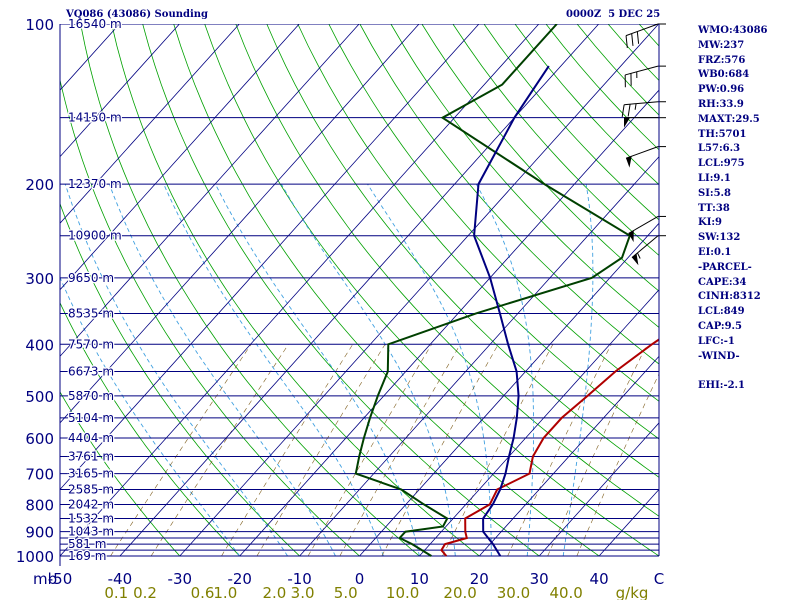  I want to click on pressure-tick-label: 400, so click(39, 345).